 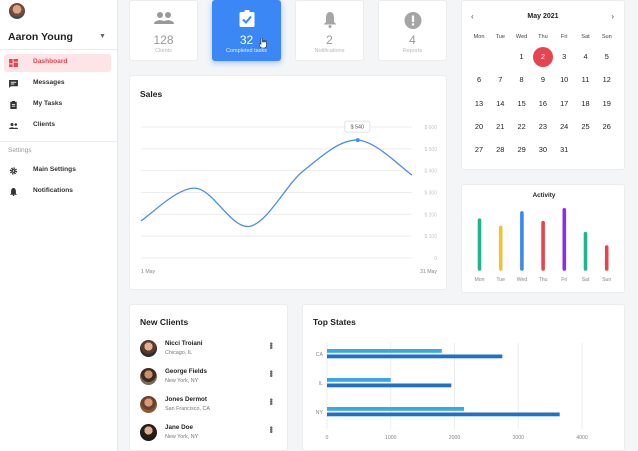 What do you see at coordinates (53, 190) in the screenshot?
I see `sidebar-item-label: Notifications` at bounding box center [53, 190].